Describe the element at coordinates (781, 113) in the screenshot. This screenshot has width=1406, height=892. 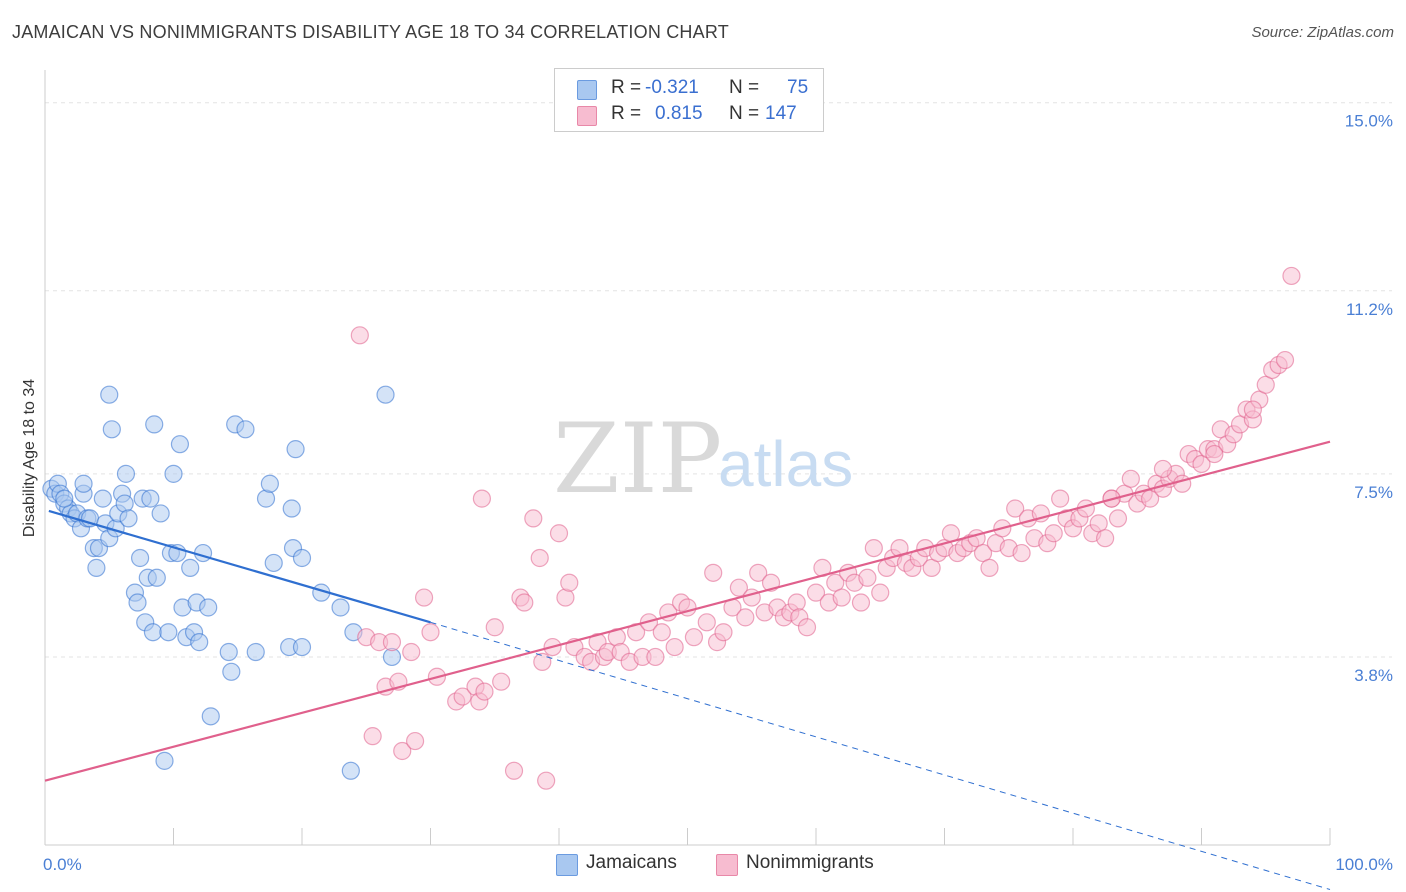
I see `legend-n-value: 147` at that location.